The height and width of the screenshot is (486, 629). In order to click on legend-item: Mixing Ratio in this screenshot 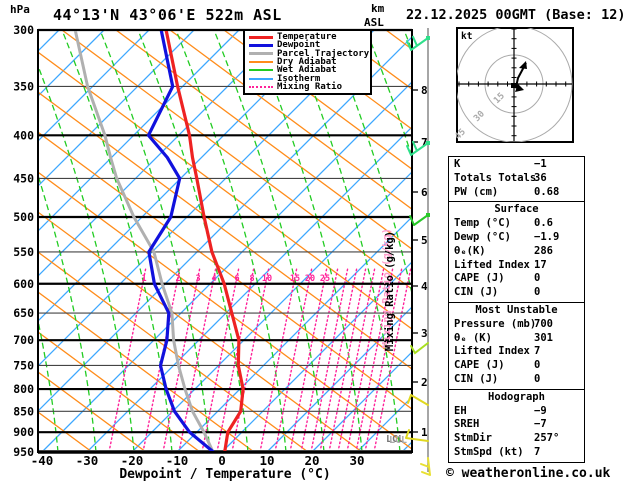, I will do `click(308, 86)`.